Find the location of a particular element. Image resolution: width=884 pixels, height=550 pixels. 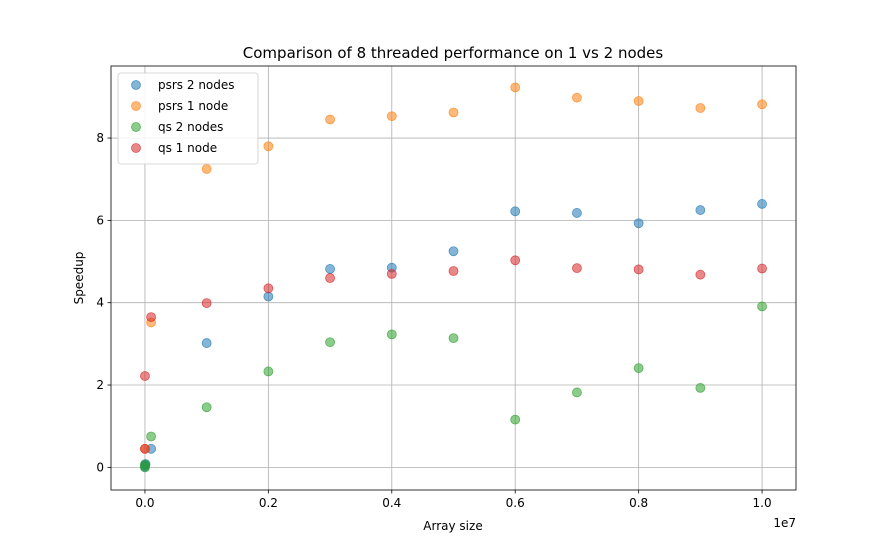

legend-label: psrs 2 nodes is located at coordinates (196, 85).